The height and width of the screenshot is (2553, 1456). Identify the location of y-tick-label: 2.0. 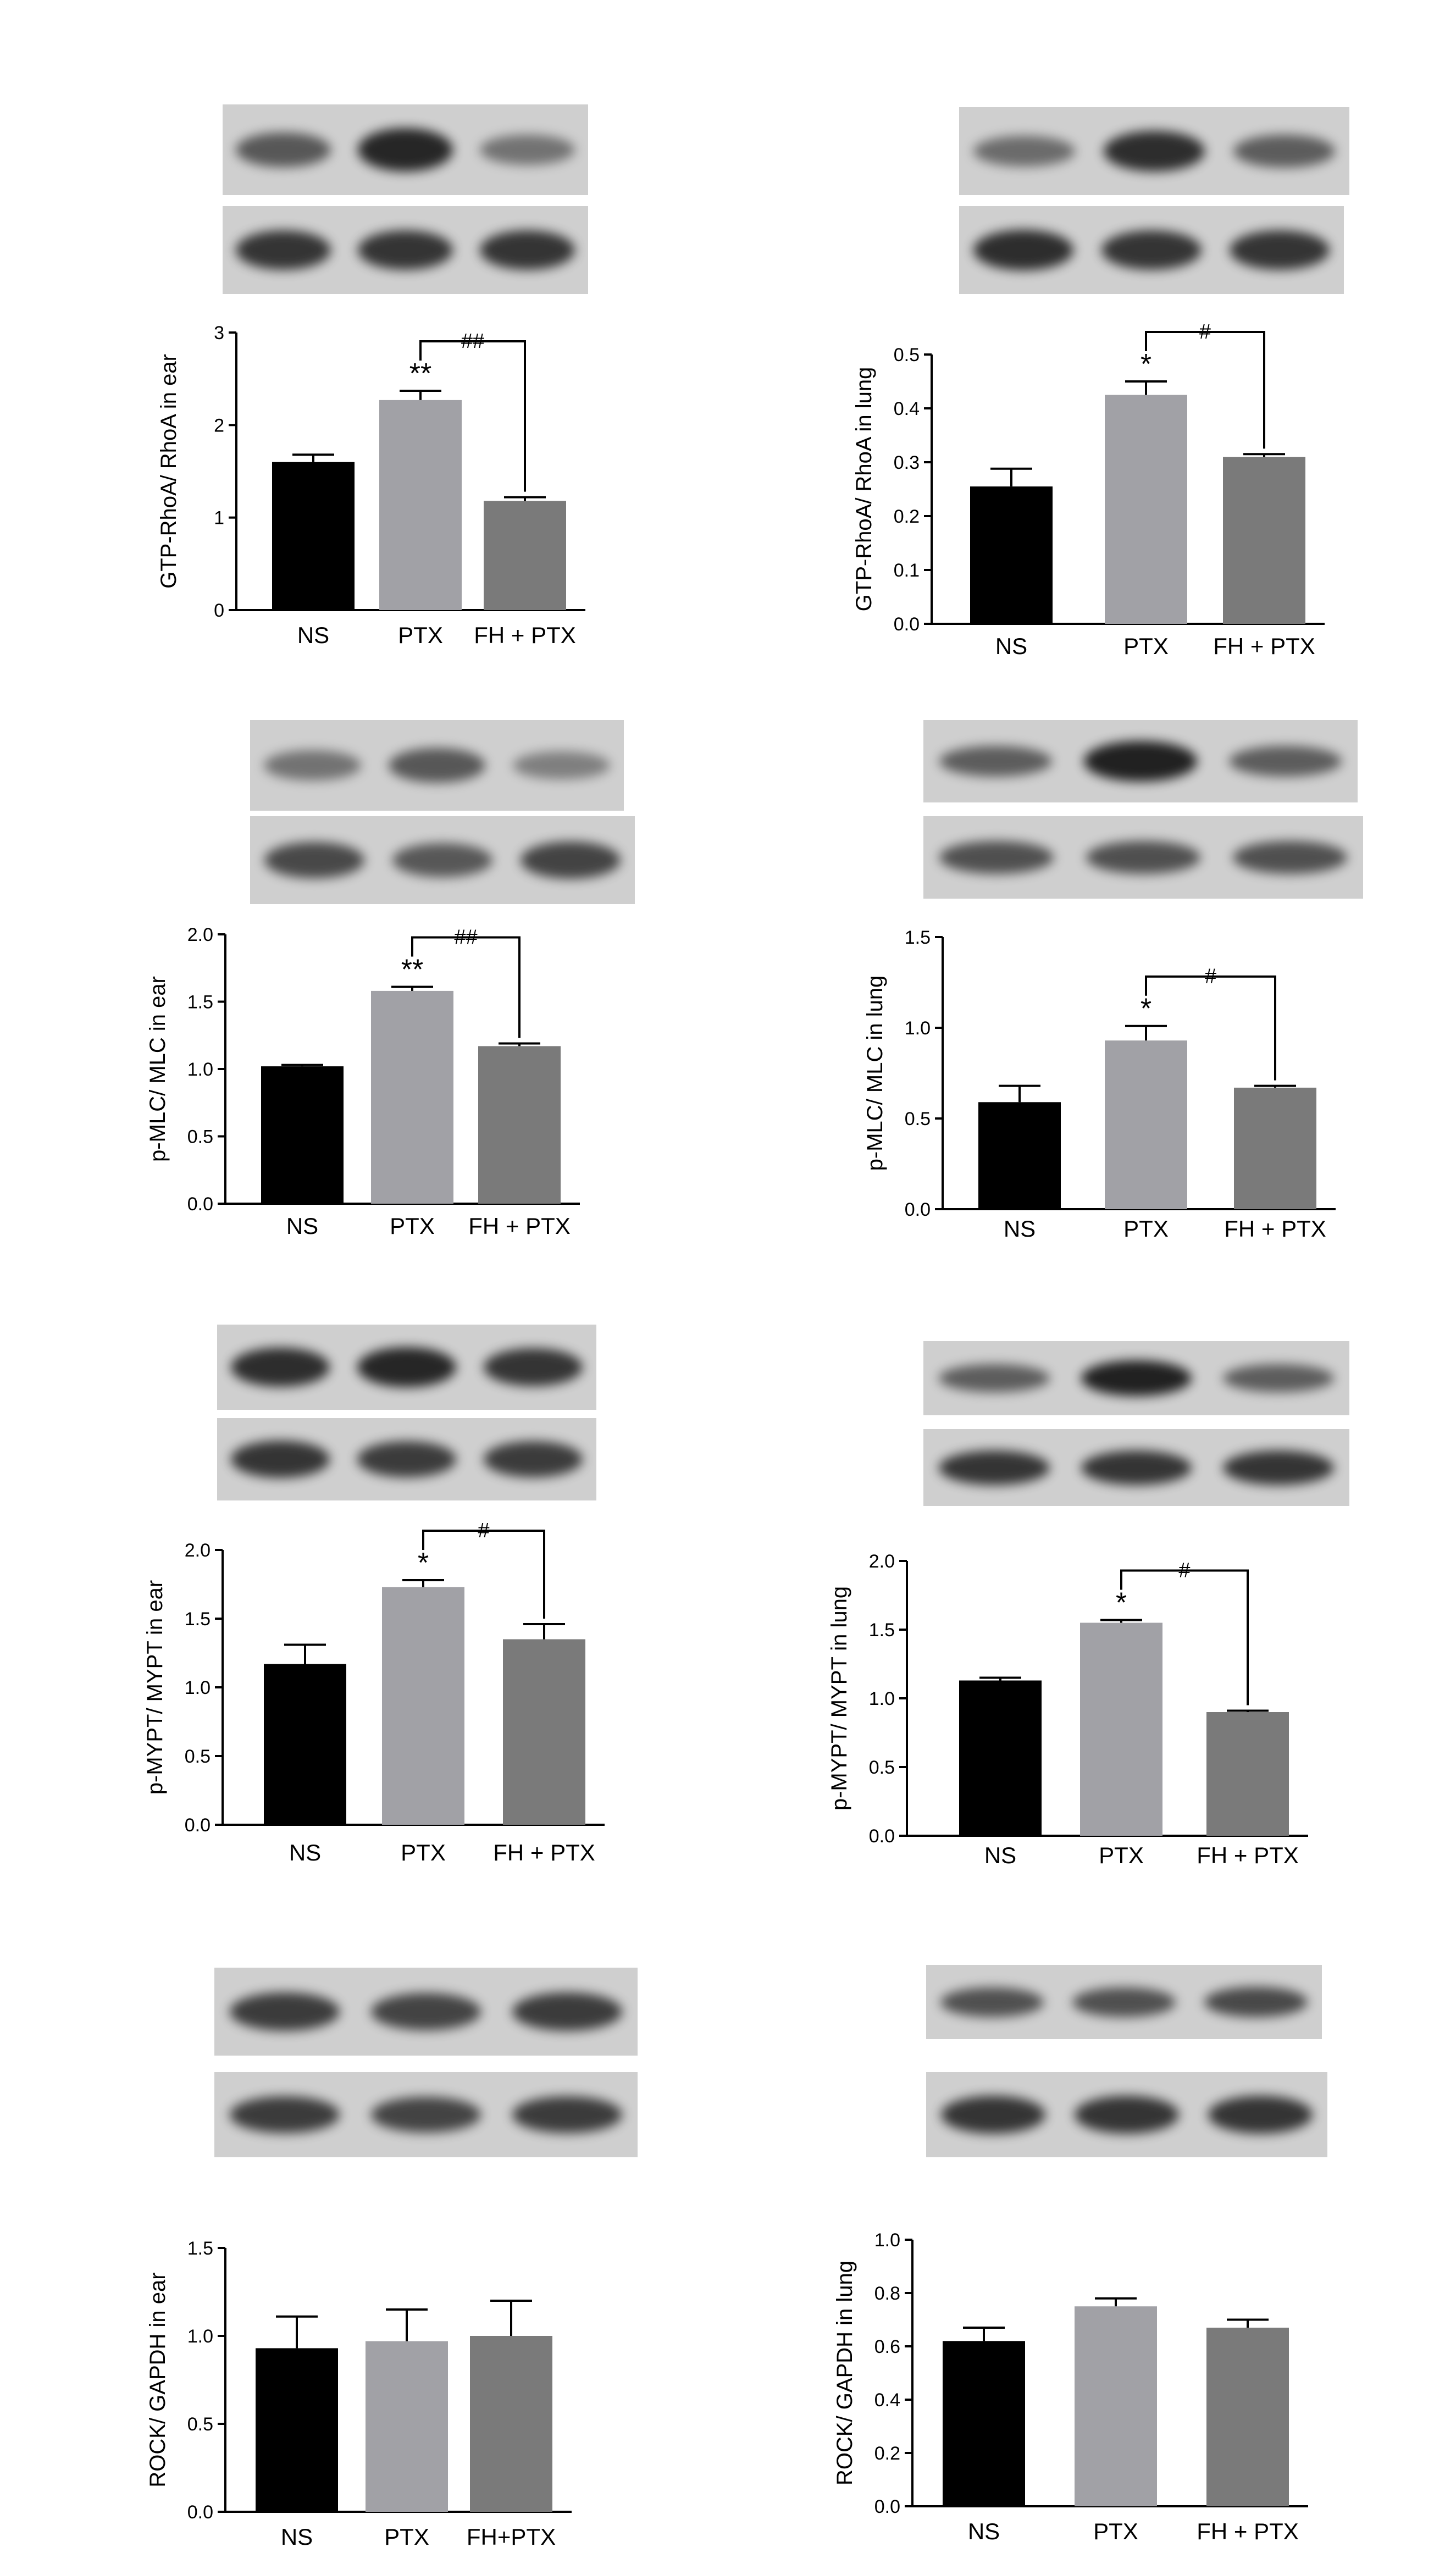
(200, 934).